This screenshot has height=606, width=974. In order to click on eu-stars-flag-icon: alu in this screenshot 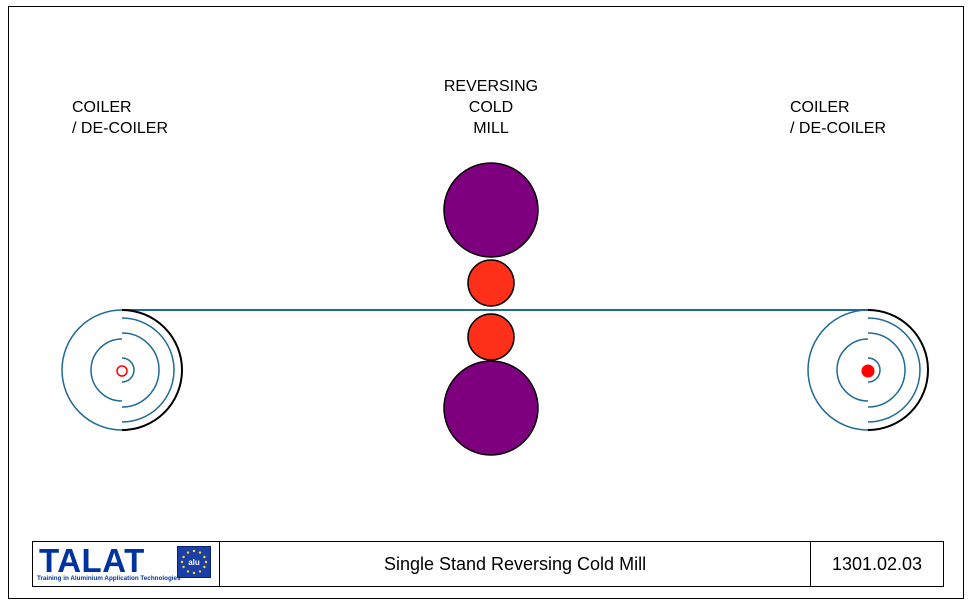, I will do `click(194, 562)`.